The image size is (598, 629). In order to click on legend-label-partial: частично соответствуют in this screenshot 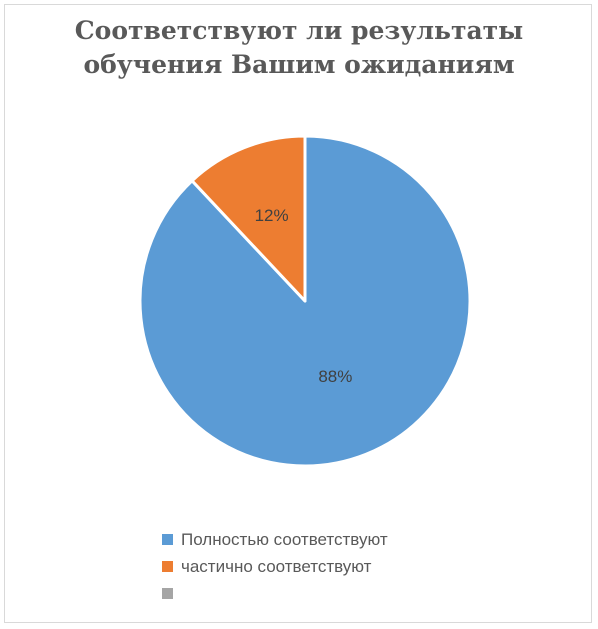, I will do `click(276, 566)`.